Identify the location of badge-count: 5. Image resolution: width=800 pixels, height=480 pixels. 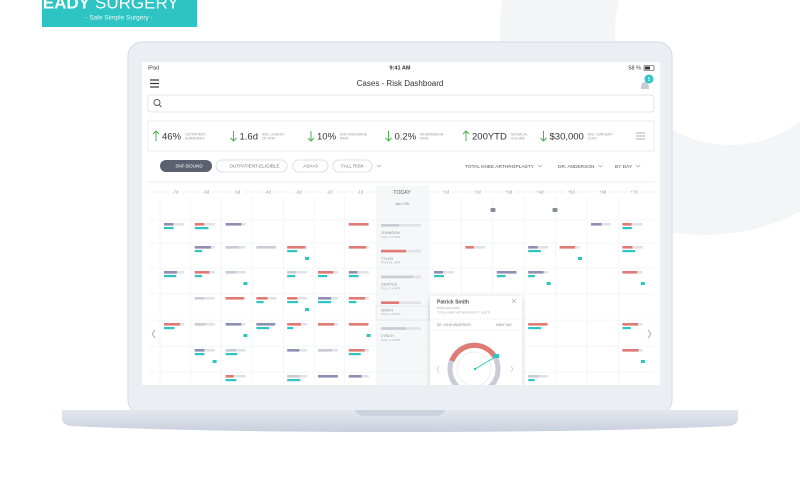
(649, 80).